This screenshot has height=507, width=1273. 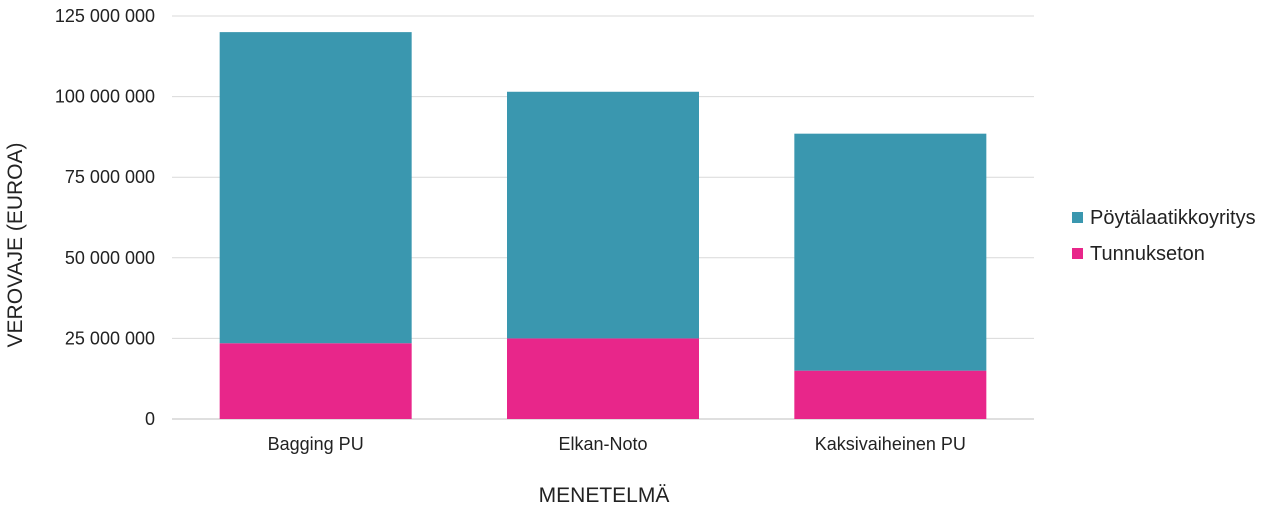 What do you see at coordinates (110, 177) in the screenshot?
I see `y-tick-label: 75 000 000` at bounding box center [110, 177].